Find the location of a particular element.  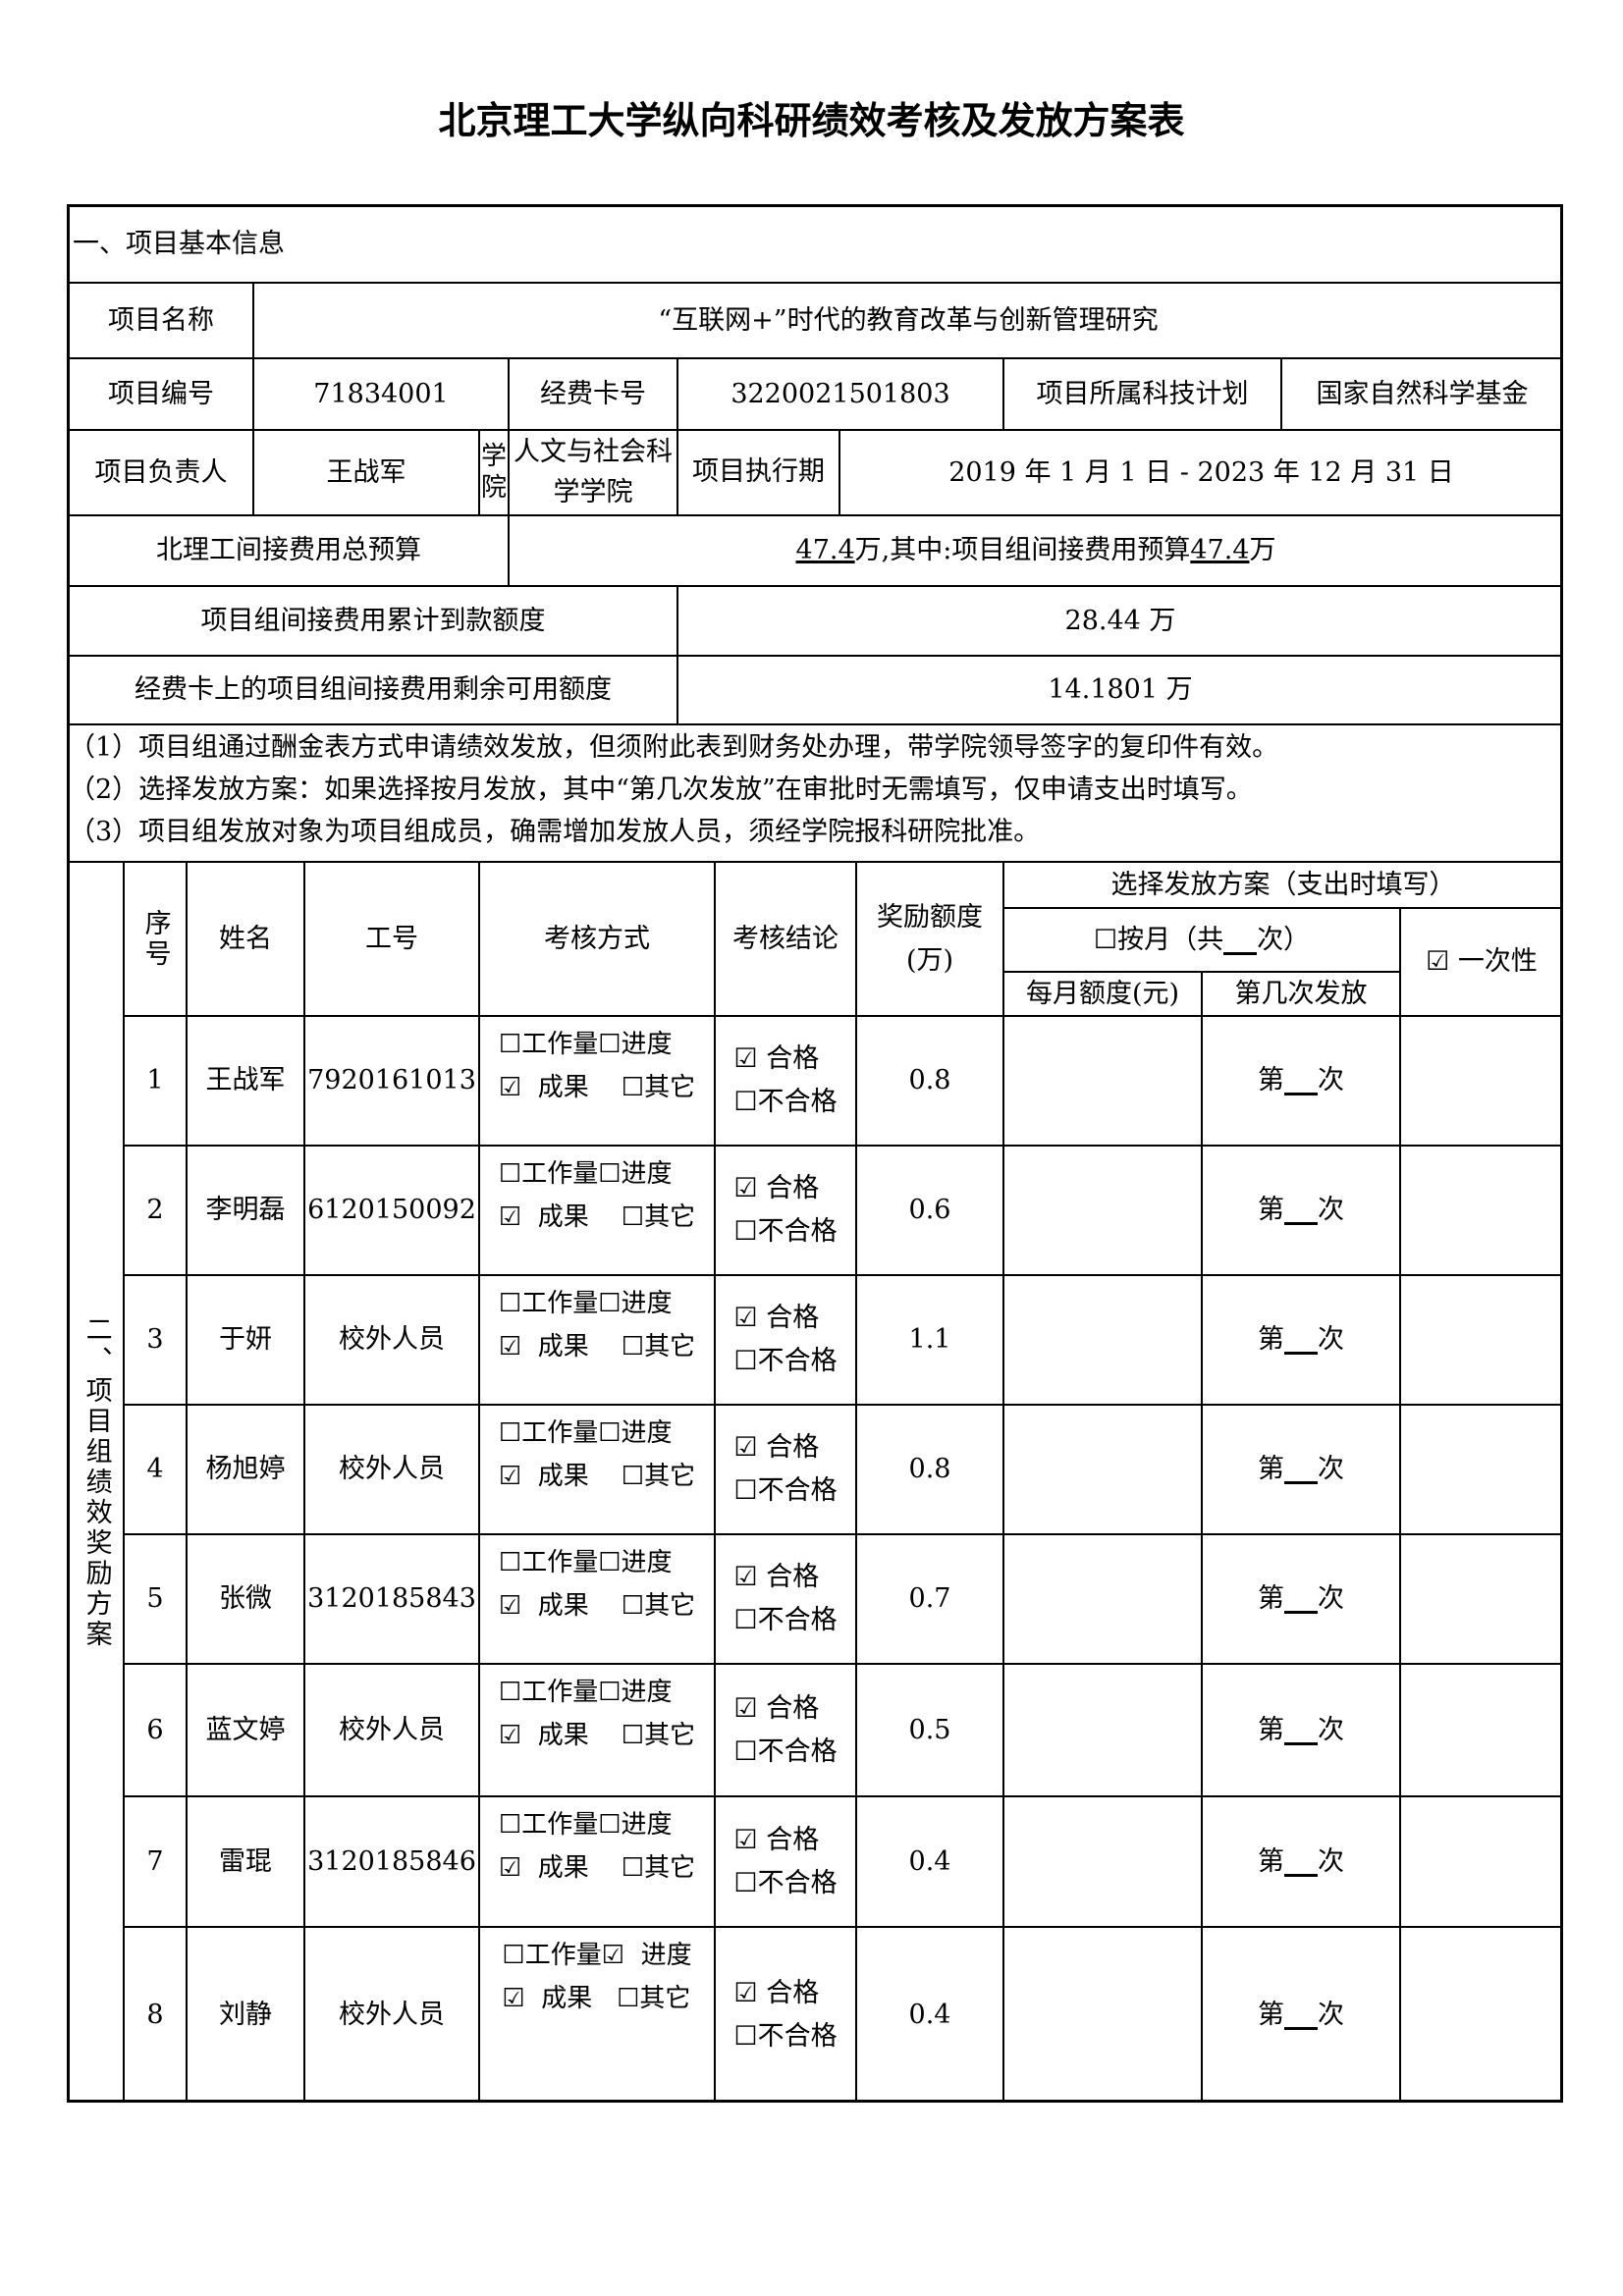

row-id: 校外人员 is located at coordinates (392, 1469).